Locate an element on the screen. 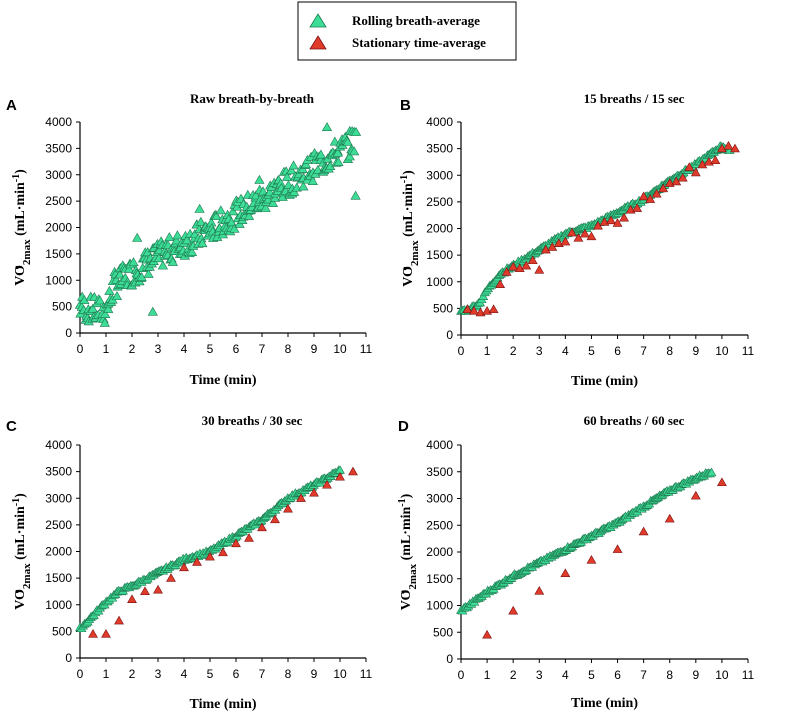 This screenshot has width=793, height=716. plot-area is located at coordinates (218, 224).